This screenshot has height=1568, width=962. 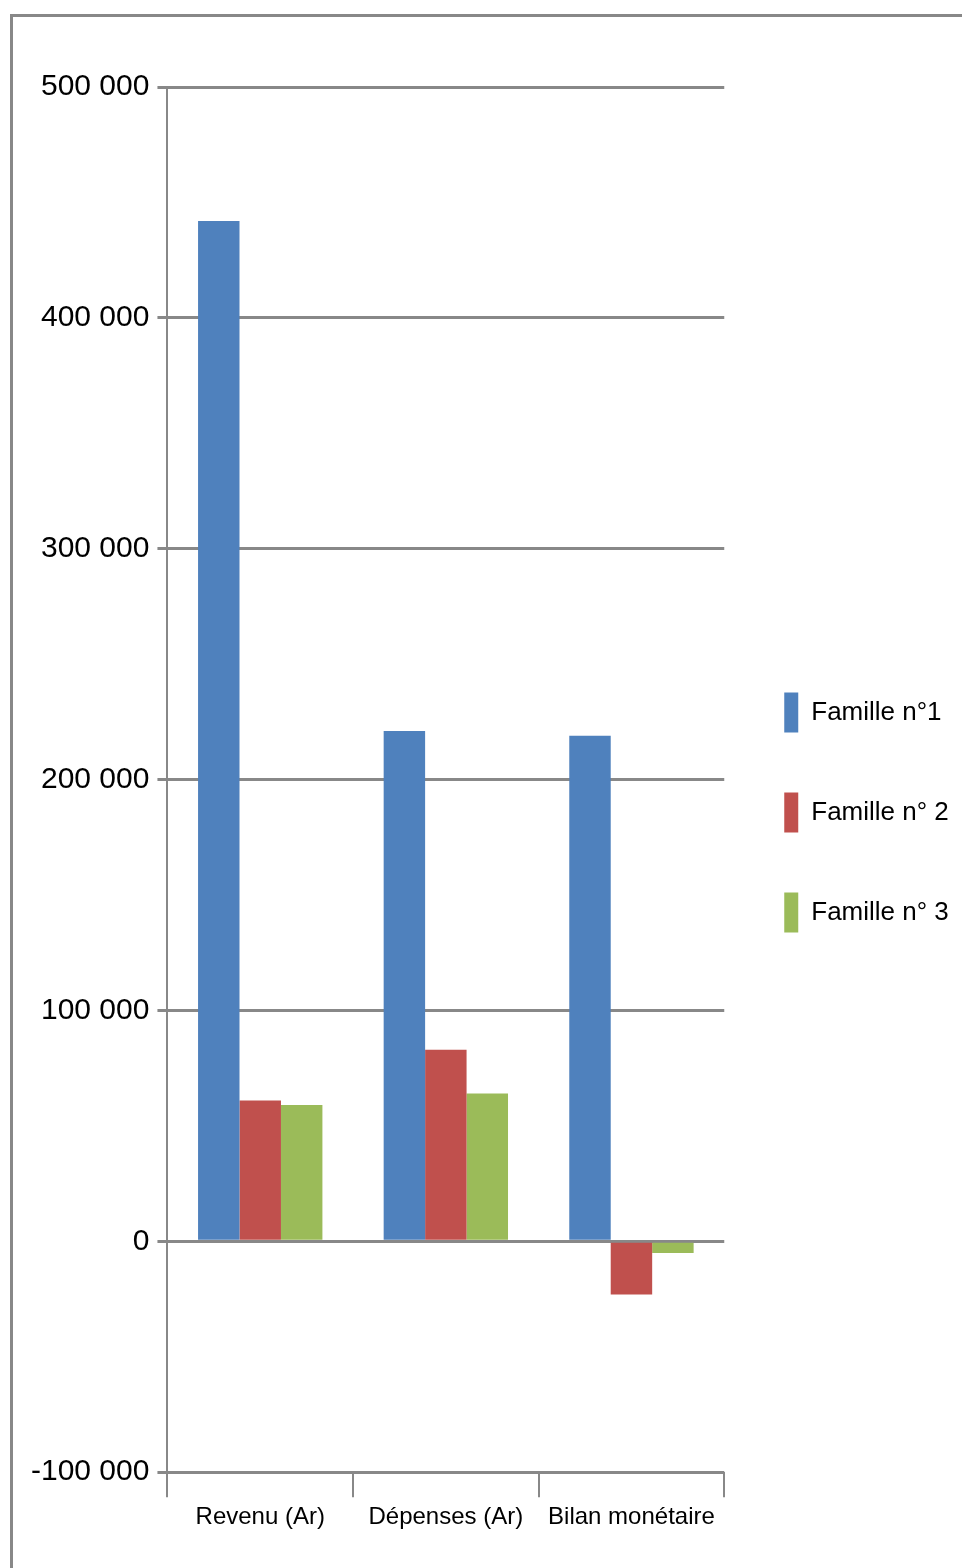 I want to click on y-tick-label: 0, so click(x=141, y=1239).